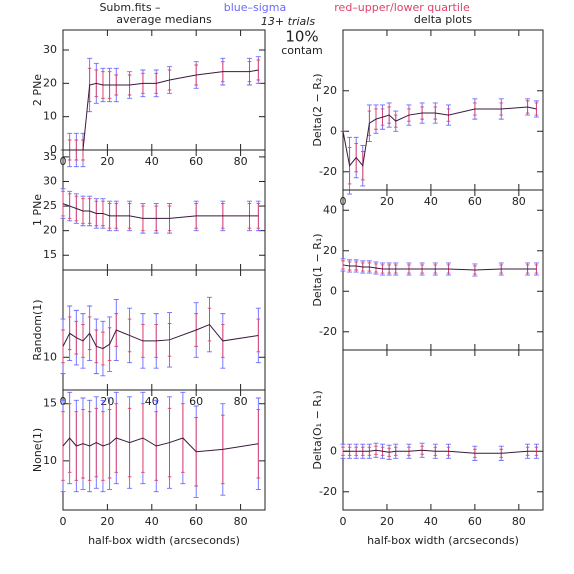 This screenshot has height=574, width=574. I want to click on y-axis-label: 1 PNe, so click(37, 210).